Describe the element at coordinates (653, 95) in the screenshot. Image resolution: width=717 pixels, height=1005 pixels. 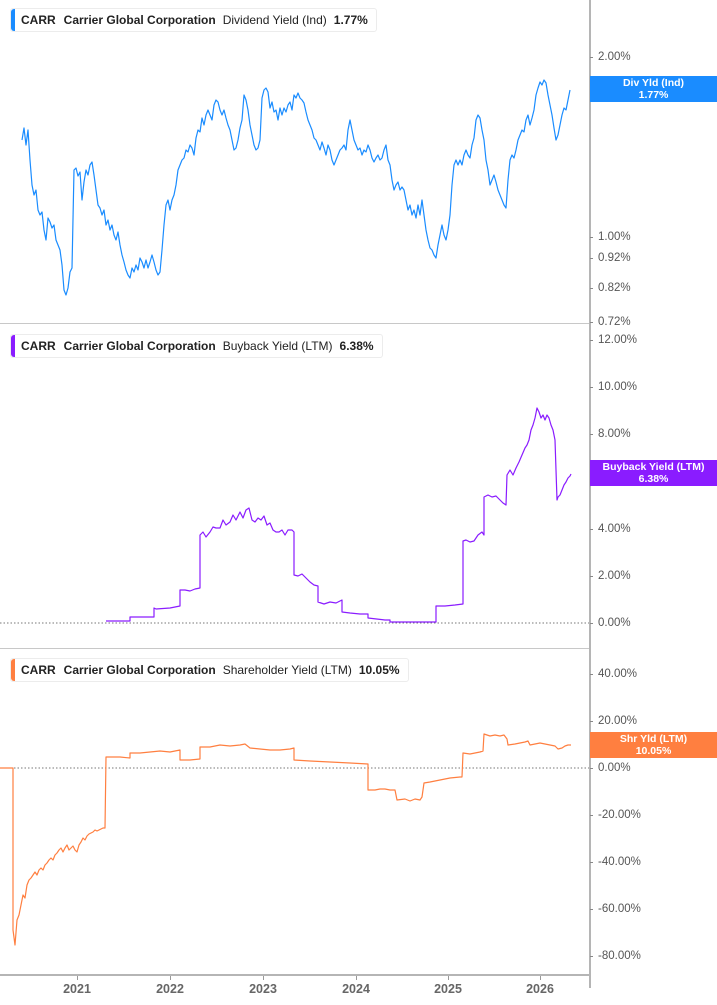
I see `badge-value: 1.77%` at that location.